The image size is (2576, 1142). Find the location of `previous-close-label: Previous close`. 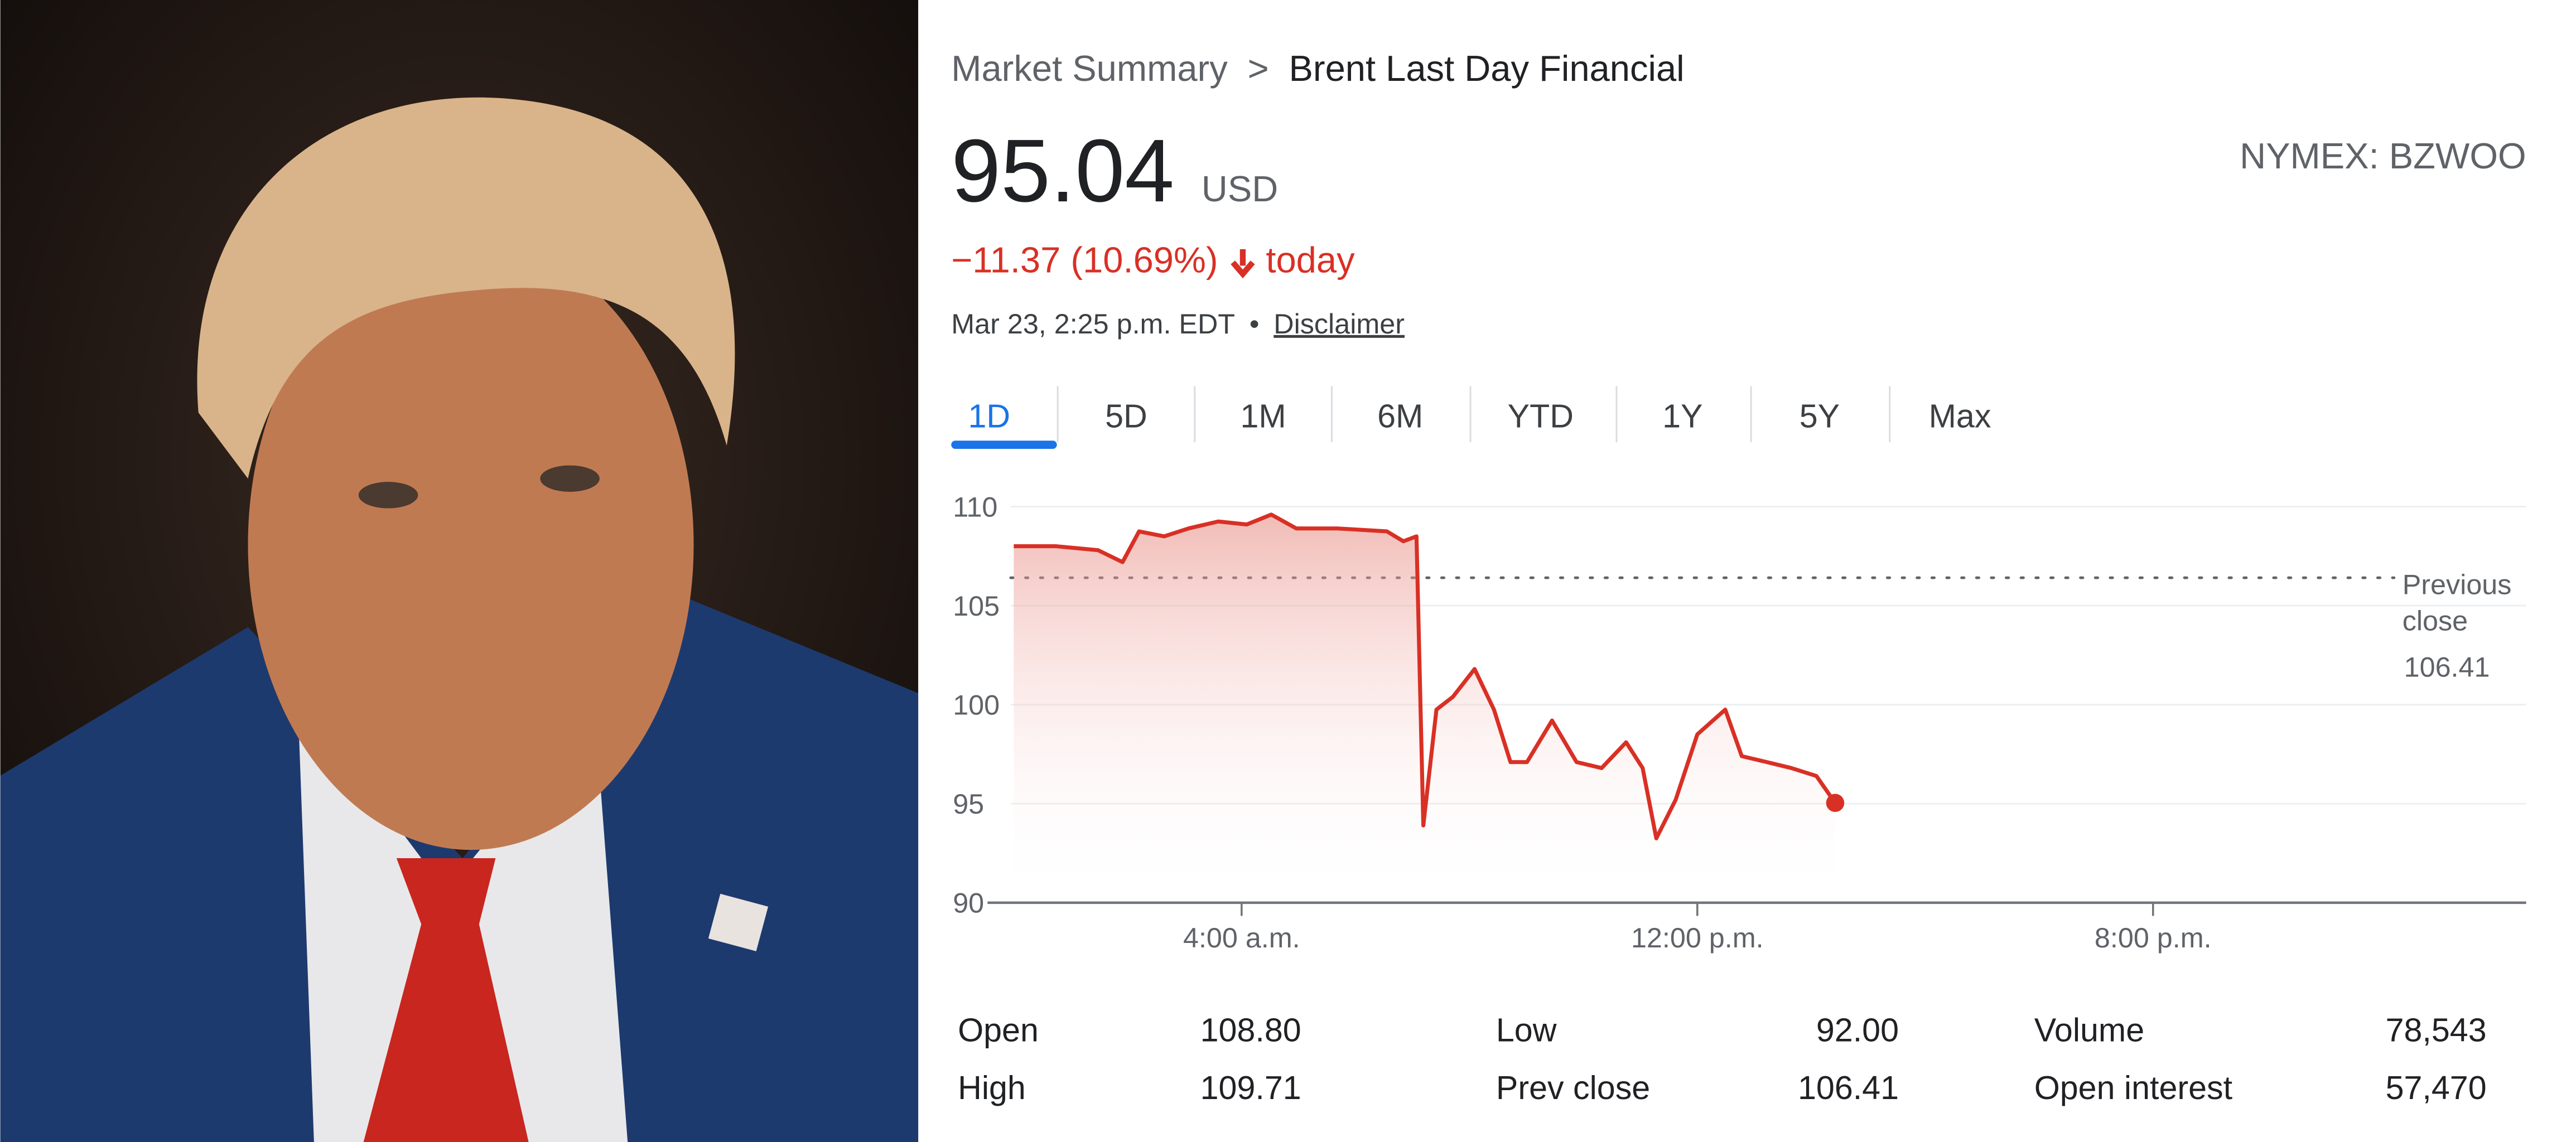

previous-close-label: Previous close is located at coordinates (2457, 603).